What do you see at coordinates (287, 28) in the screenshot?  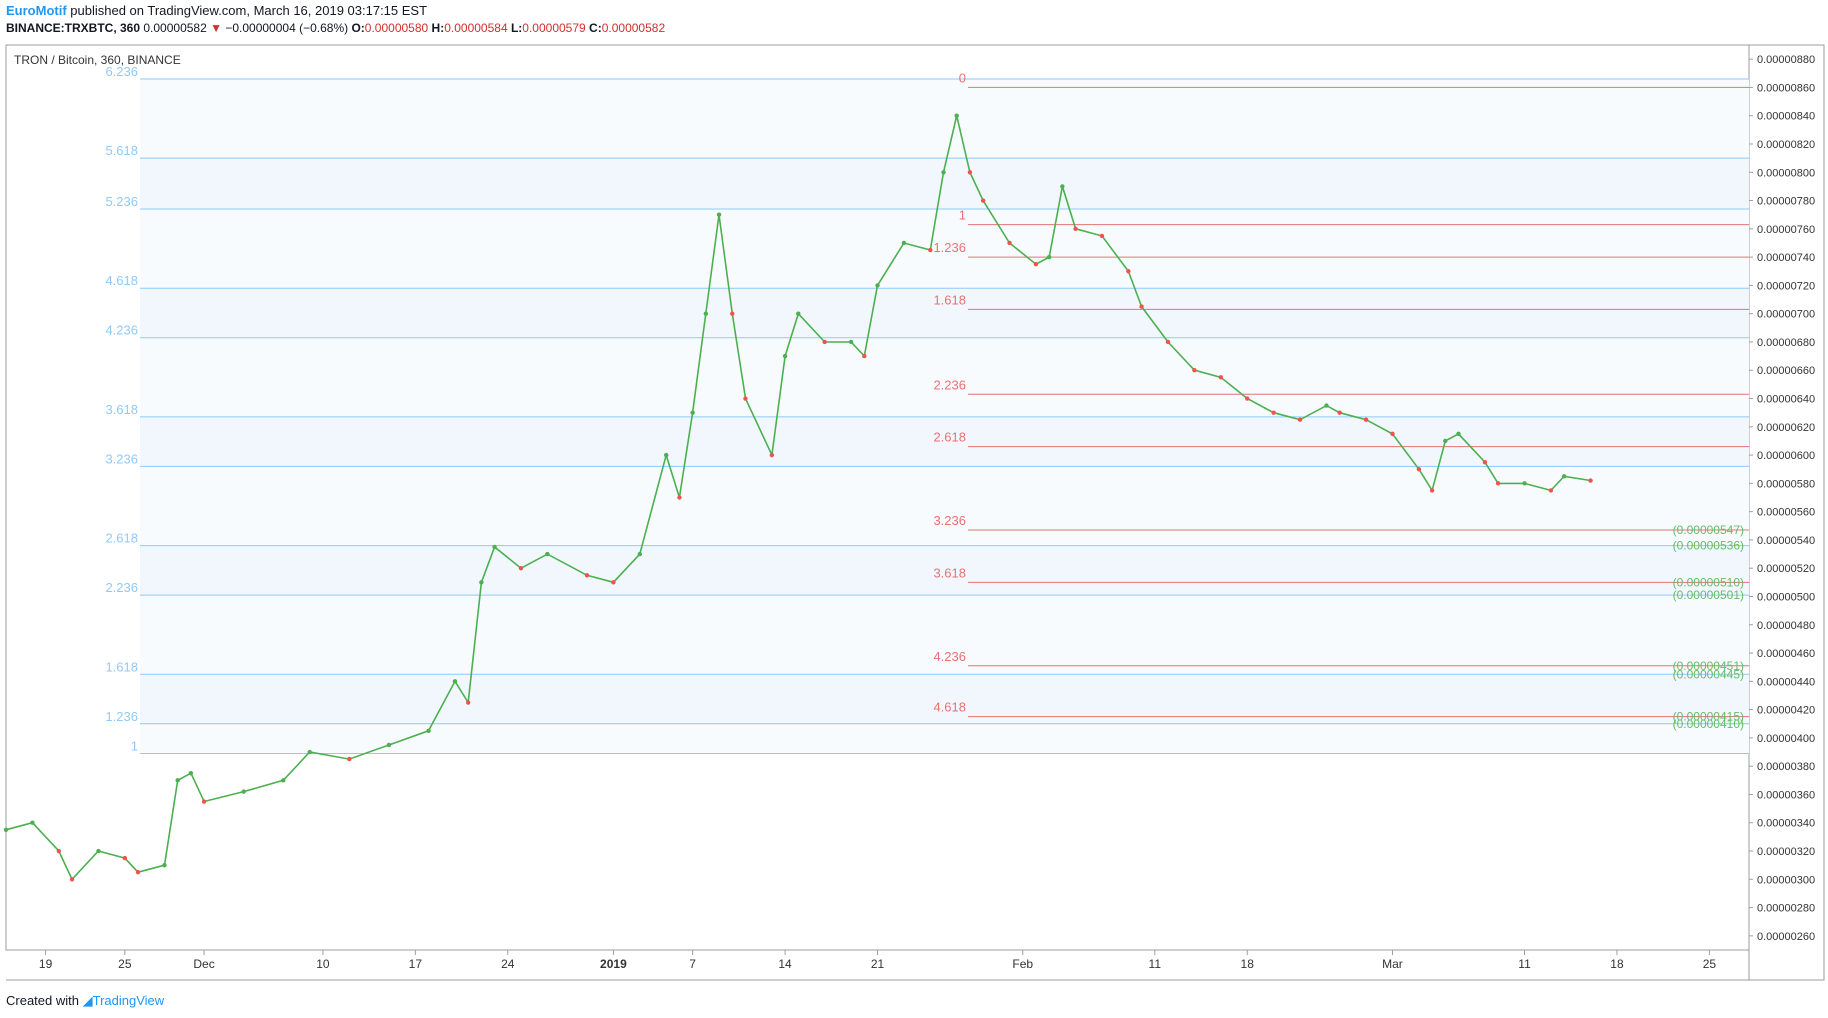 I see `price-change: −0.00000004 (−0.68%)` at bounding box center [287, 28].